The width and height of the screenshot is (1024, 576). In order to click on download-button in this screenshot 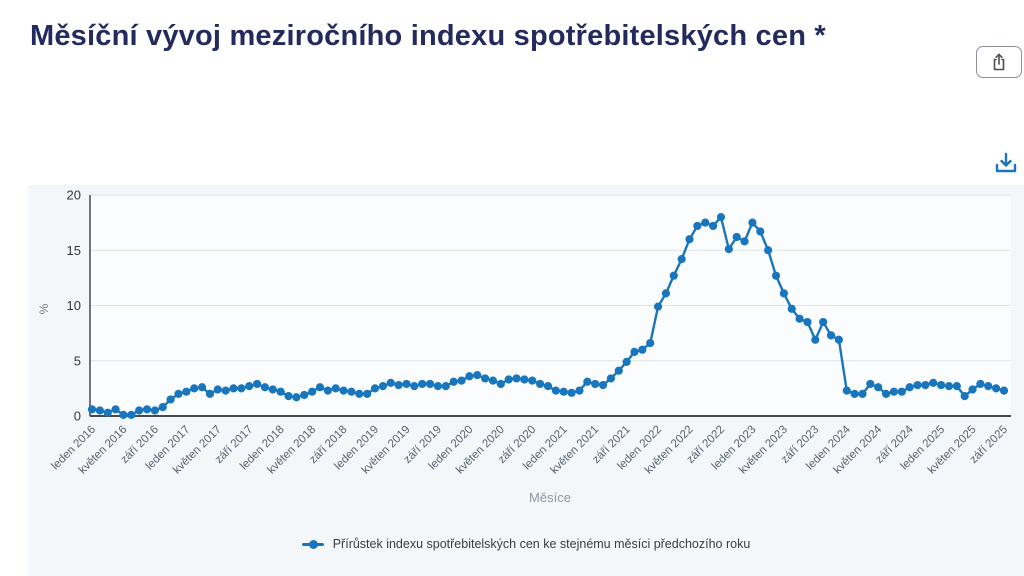, I will do `click(1006, 162)`.